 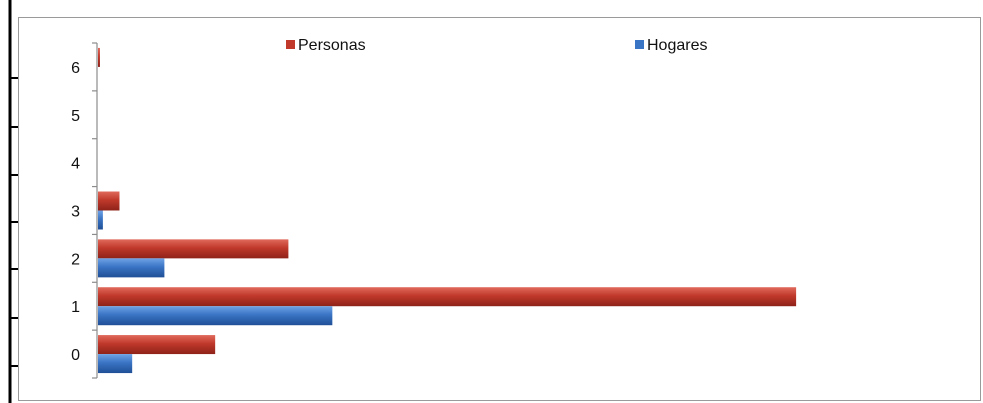 What do you see at coordinates (75, 259) in the screenshot?
I see `y-tick-label: 2` at bounding box center [75, 259].